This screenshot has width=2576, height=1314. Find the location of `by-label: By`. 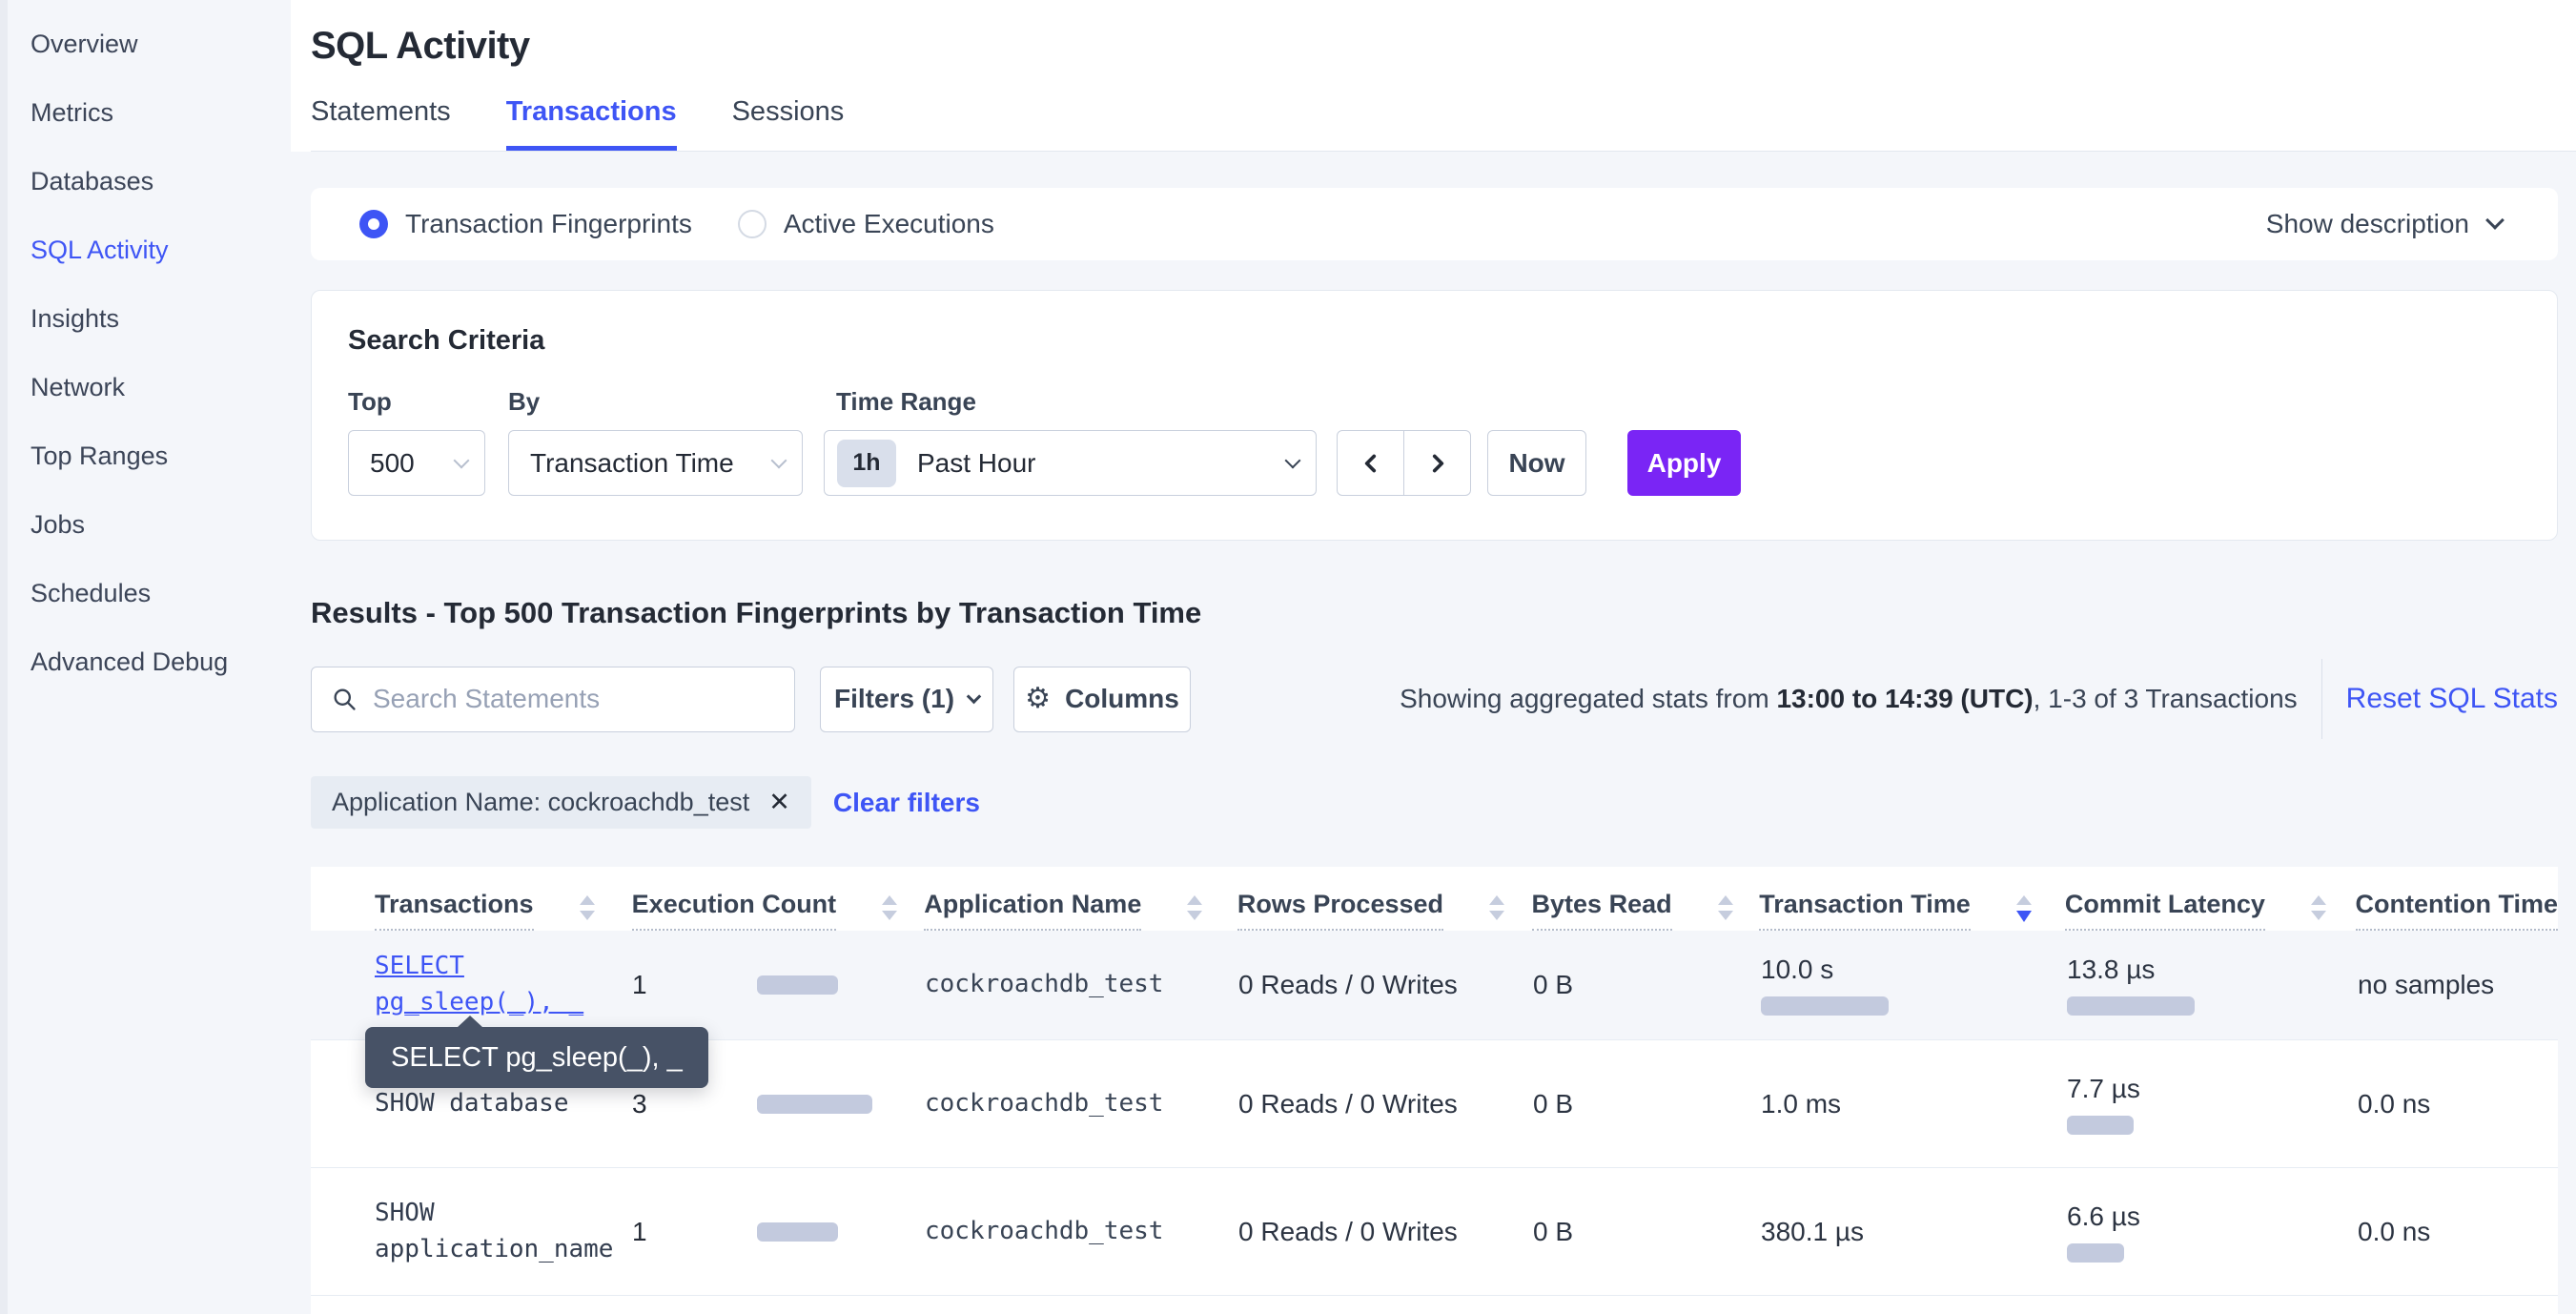

by-label: By is located at coordinates (524, 401).